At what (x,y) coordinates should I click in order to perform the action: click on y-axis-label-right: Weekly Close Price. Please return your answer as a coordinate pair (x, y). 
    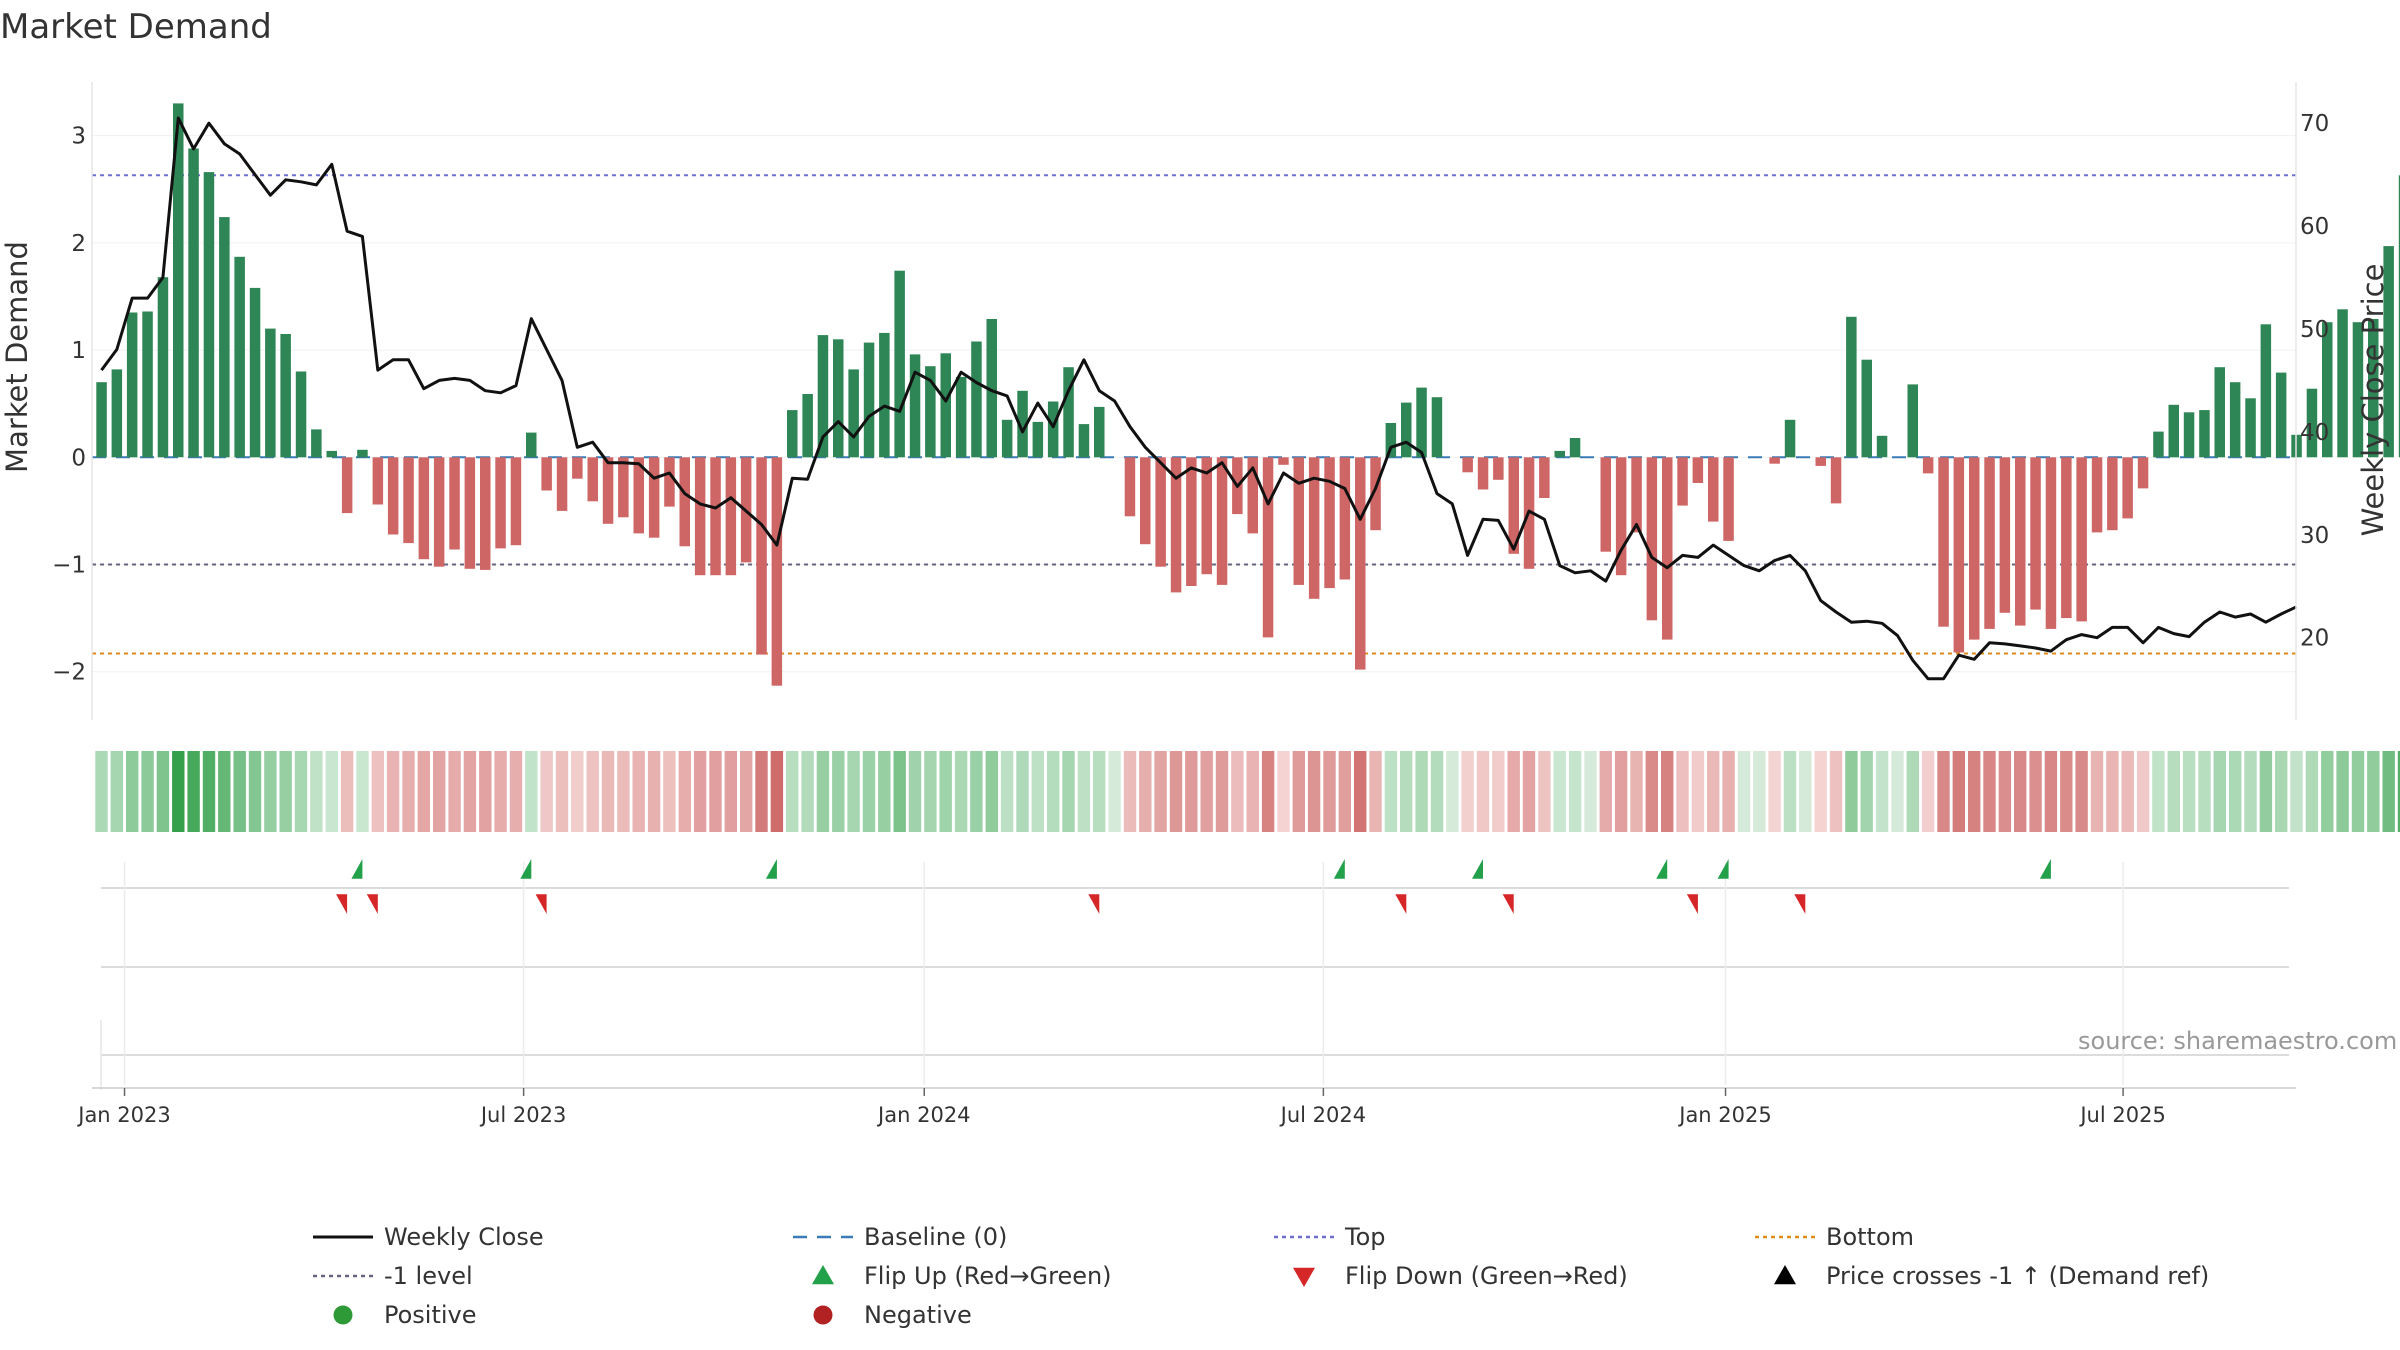
    Looking at the image, I should click on (2373, 400).